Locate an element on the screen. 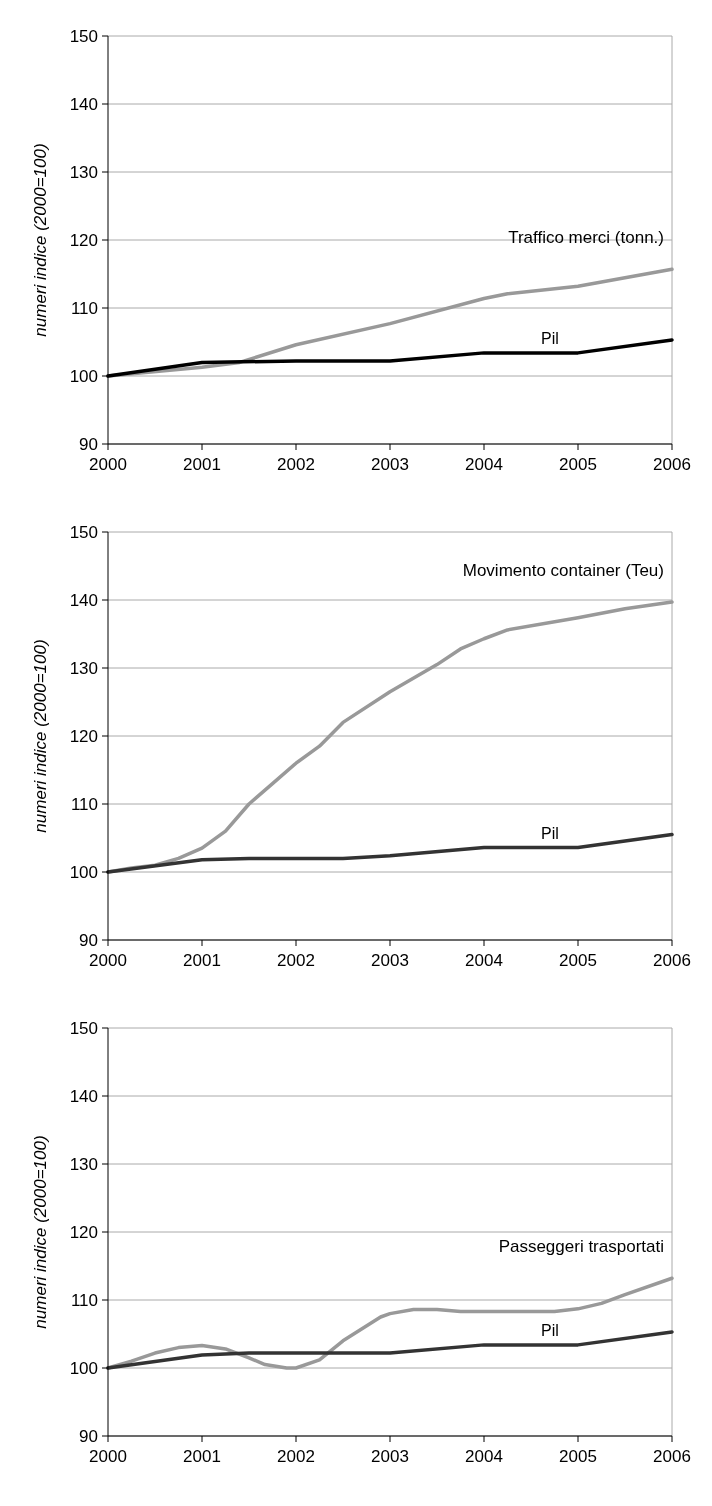 Image resolution: width=712 pixels, height=1506 pixels. series-label: Movimento container (Teu) is located at coordinates (563, 571).